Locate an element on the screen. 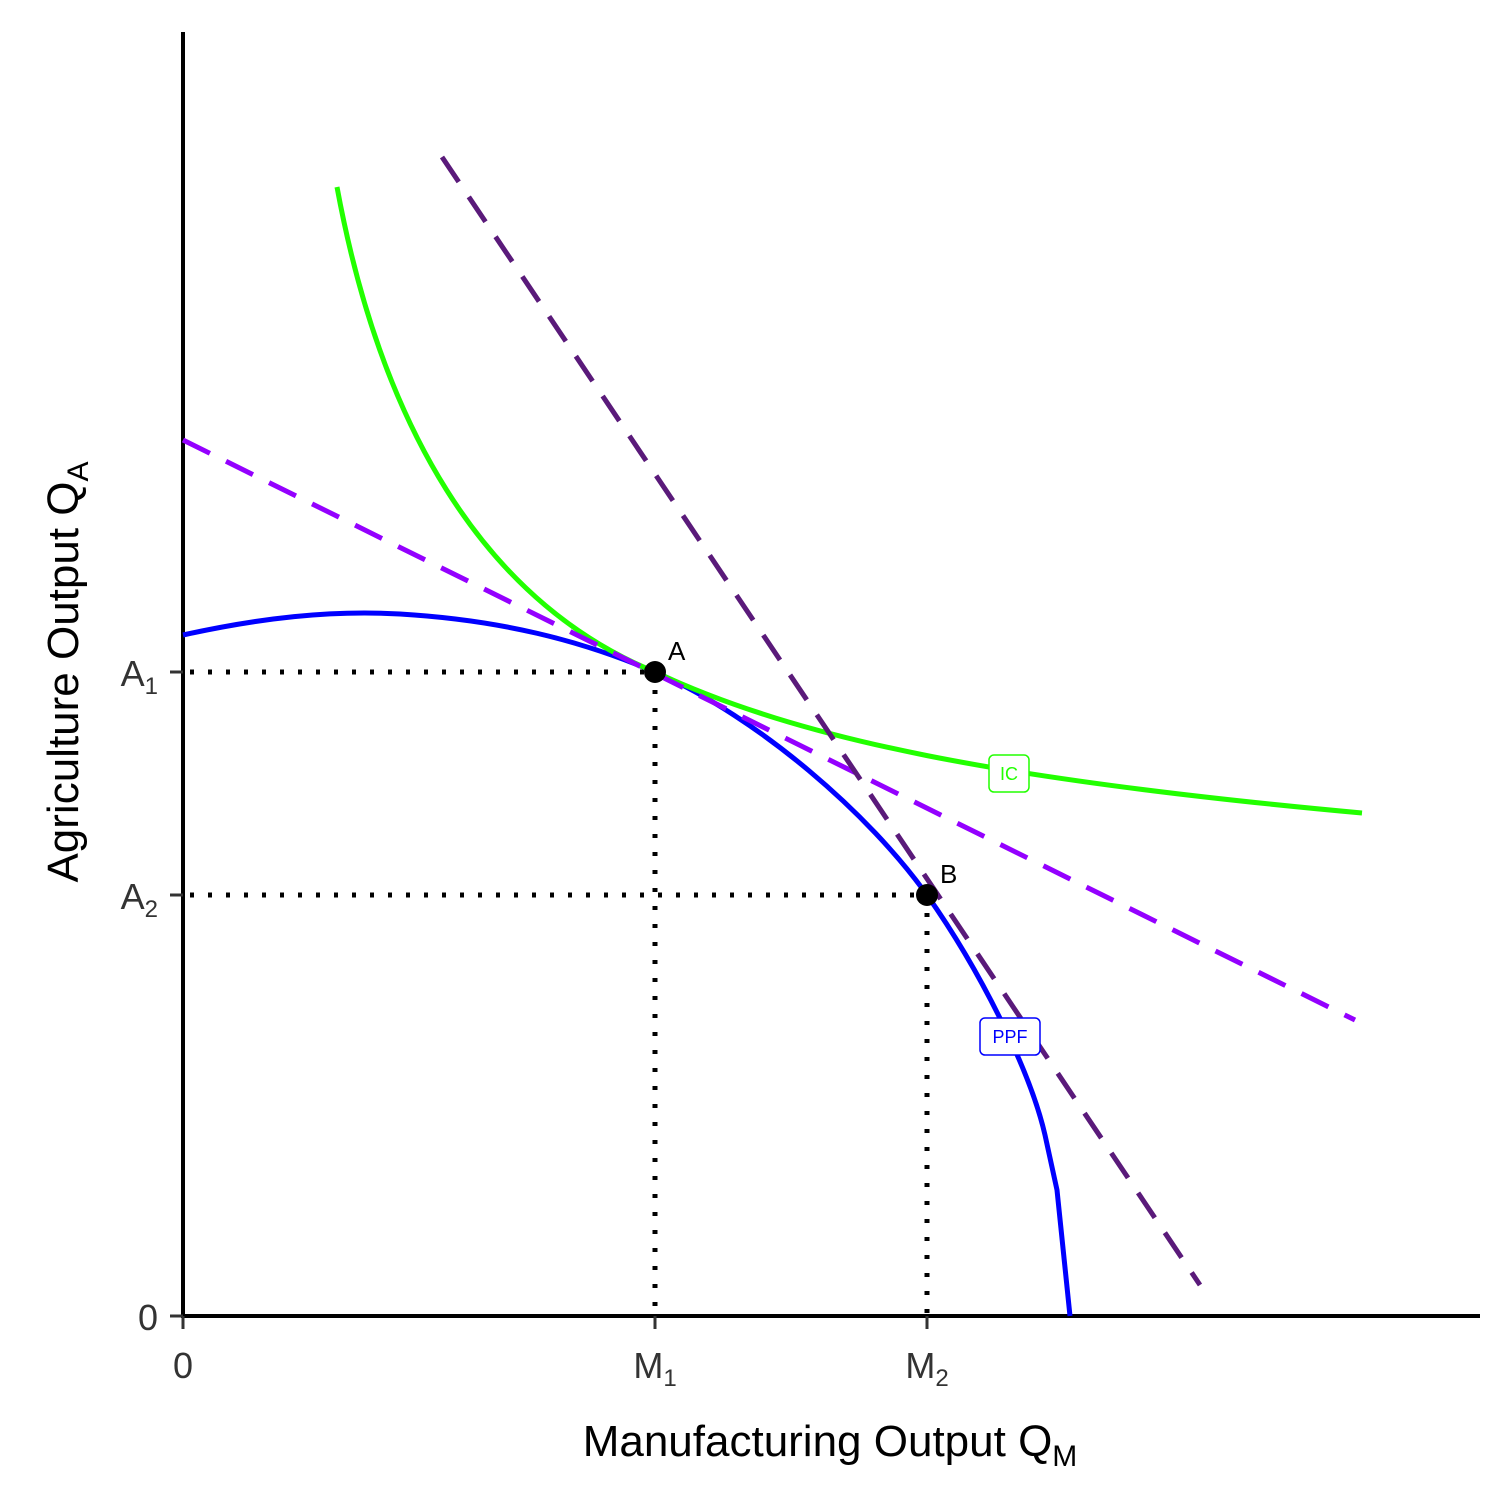  curve-label: IC is located at coordinates (1009, 774).